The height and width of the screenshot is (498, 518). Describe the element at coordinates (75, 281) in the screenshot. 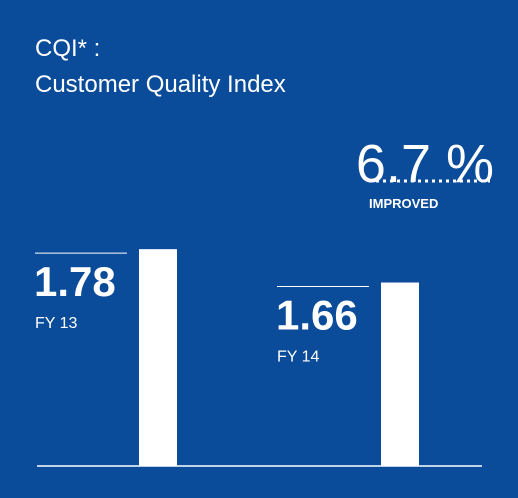

I see `value-label: 1.78` at that location.